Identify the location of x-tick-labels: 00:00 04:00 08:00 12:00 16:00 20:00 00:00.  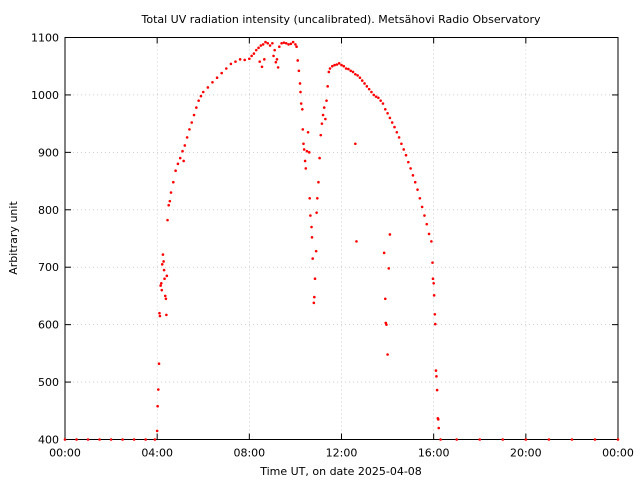
(341, 453).